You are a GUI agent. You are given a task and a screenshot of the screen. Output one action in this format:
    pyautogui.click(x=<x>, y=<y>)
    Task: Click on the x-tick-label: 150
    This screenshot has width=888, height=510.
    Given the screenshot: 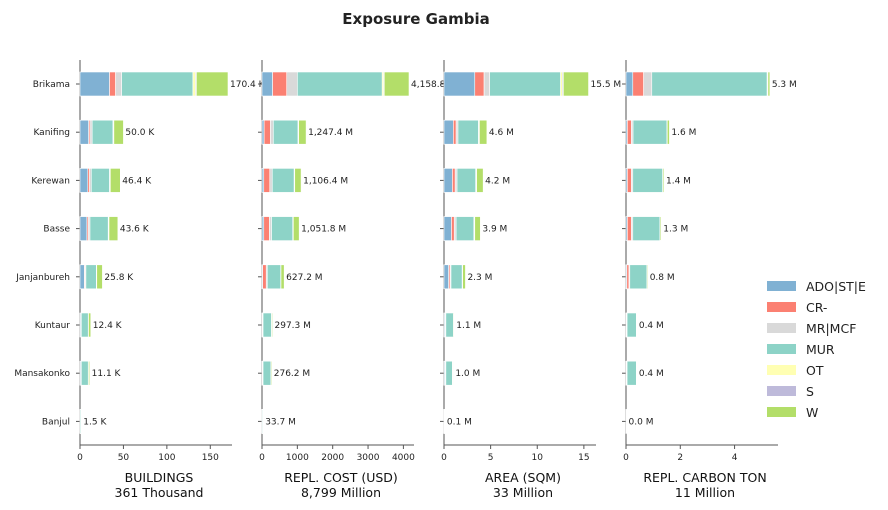 What is the action you would take?
    pyautogui.click(x=210, y=458)
    